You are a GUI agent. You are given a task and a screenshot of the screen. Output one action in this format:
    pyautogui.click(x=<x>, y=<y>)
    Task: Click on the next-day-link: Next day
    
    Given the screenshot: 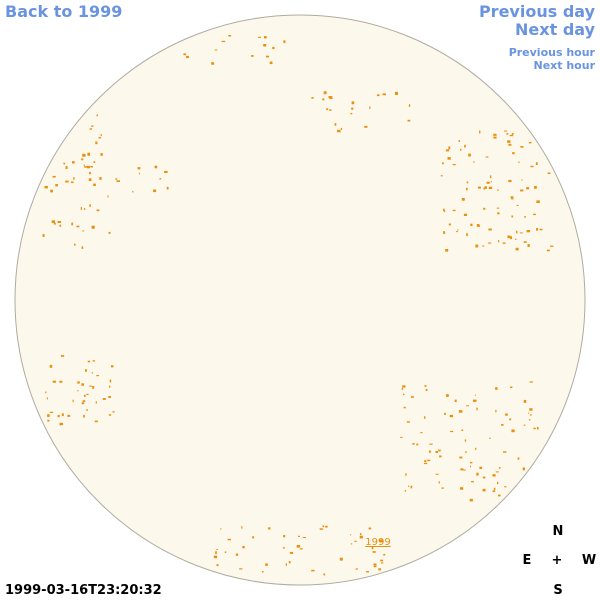 What is the action you would take?
    pyautogui.click(x=555, y=29)
    